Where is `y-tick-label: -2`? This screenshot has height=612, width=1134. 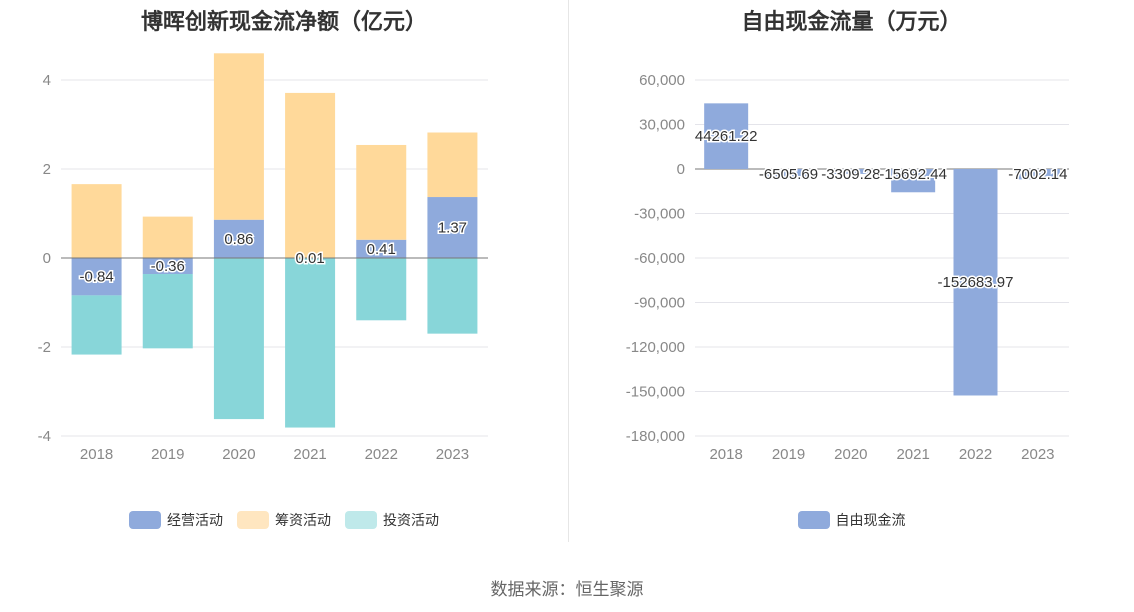 y-tick-label: -2 is located at coordinates (44, 347).